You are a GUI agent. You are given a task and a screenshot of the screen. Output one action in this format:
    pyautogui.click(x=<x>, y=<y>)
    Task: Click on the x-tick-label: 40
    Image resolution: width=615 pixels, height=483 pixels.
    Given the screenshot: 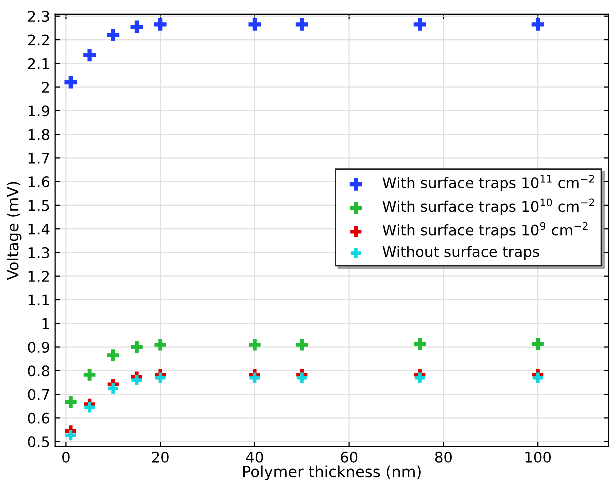 What is the action you would take?
    pyautogui.click(x=255, y=457)
    